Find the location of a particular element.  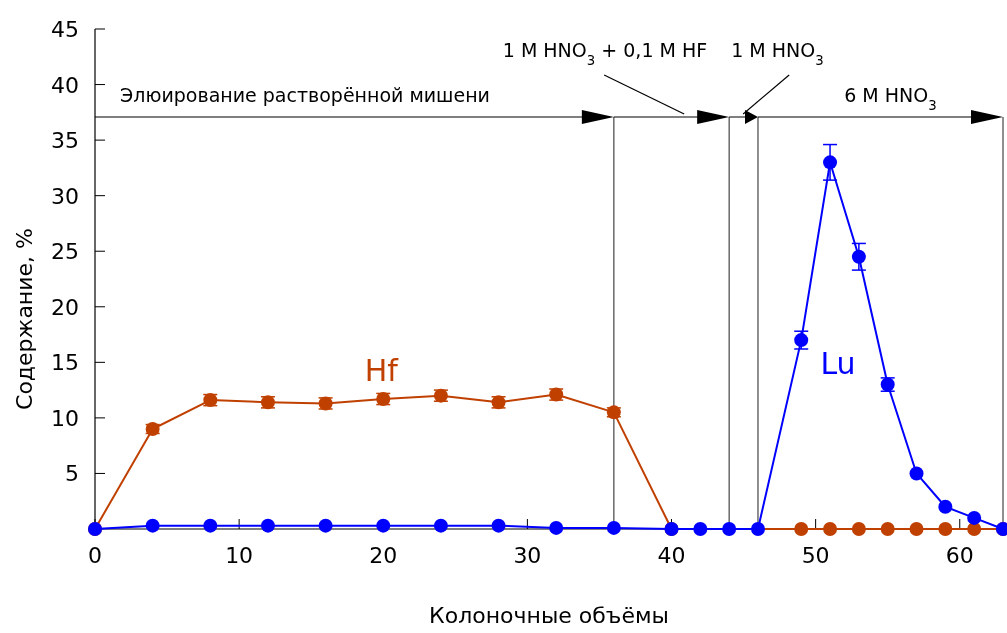

y-tick-label: 45 is located at coordinates (65, 29).